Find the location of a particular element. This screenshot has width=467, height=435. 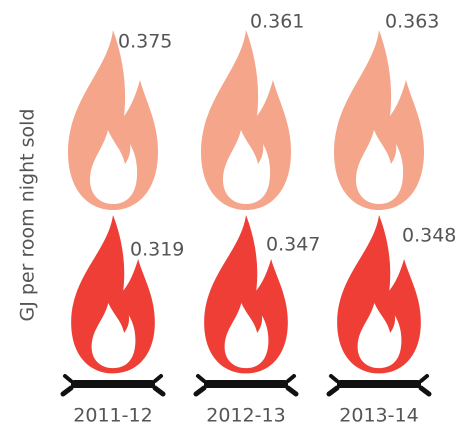

value-label: 0.319 is located at coordinates (157, 250).